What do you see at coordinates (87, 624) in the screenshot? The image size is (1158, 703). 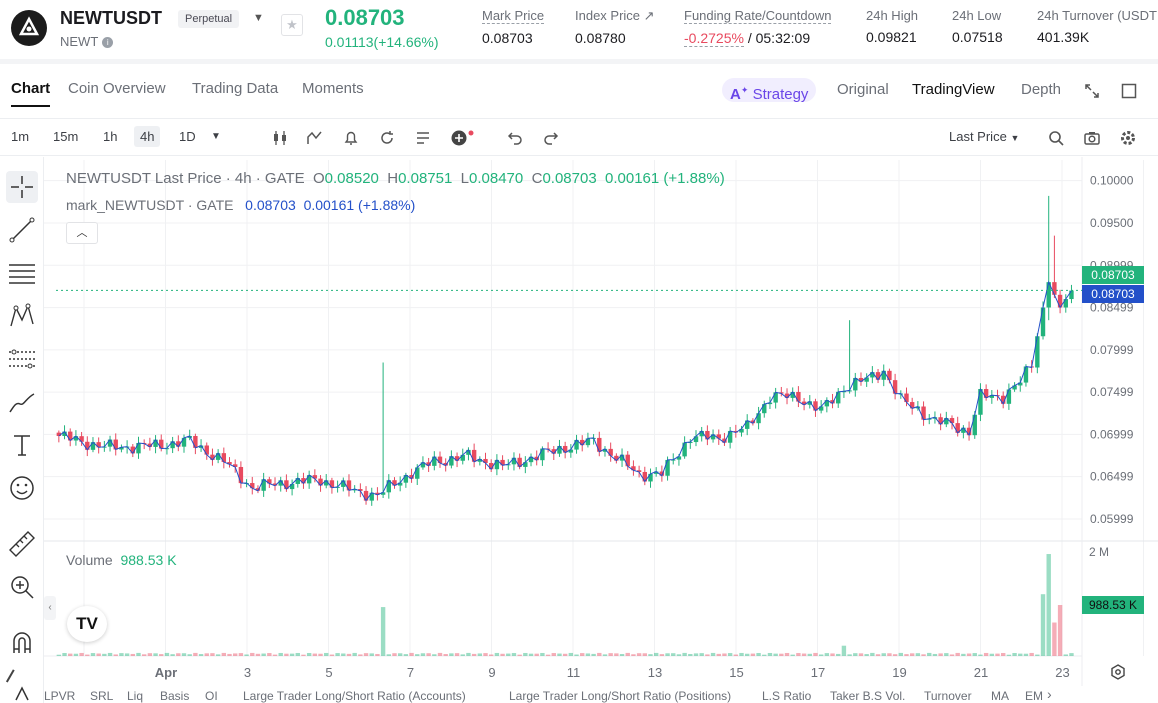 I see `tradingview-logo: TV` at bounding box center [87, 624].